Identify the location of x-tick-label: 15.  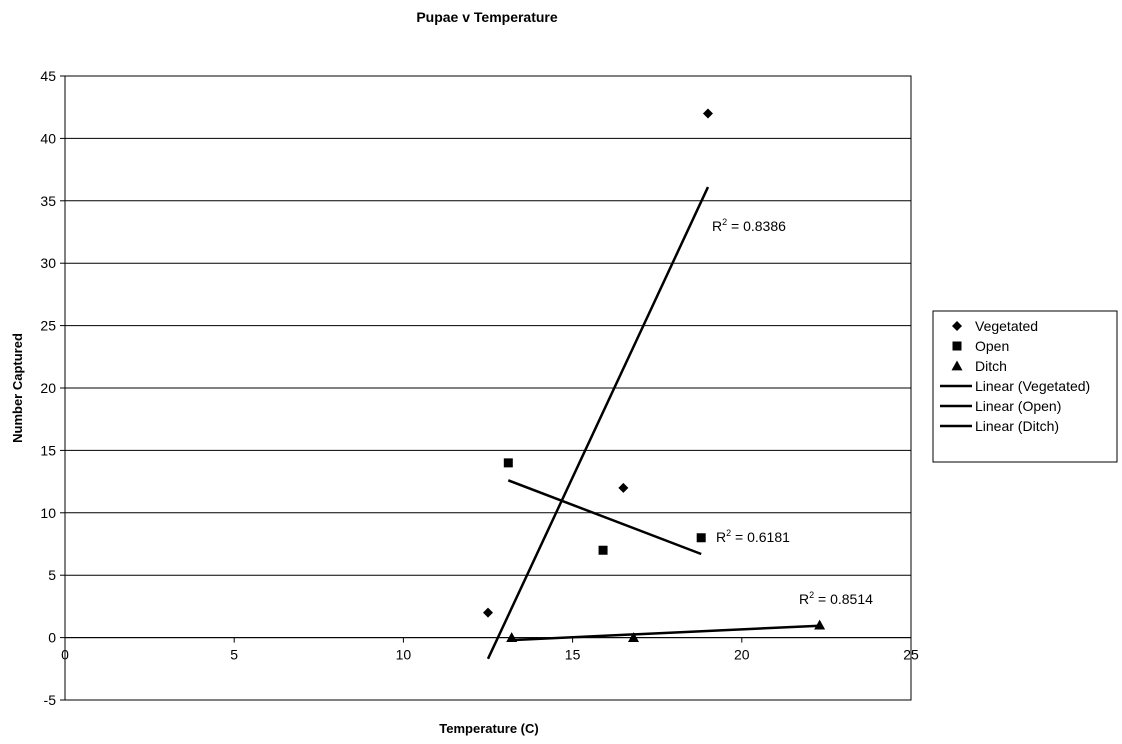
(573, 655).